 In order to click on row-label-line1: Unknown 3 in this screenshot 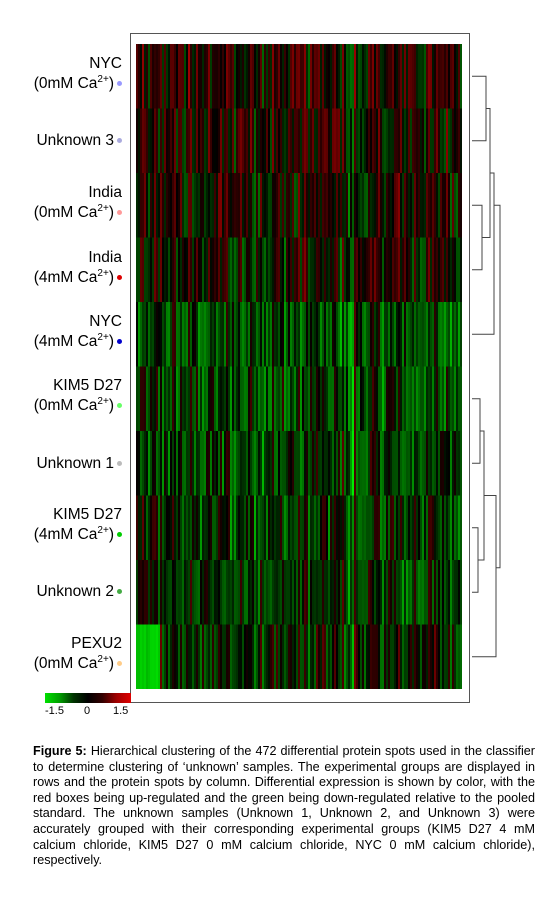, I will do `click(75, 140)`.